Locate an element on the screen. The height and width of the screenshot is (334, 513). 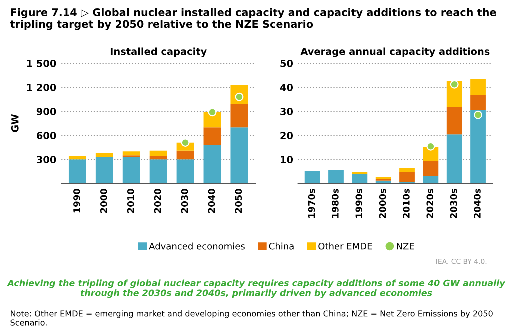
y-tick-label: 600 is located at coordinates (46, 136).